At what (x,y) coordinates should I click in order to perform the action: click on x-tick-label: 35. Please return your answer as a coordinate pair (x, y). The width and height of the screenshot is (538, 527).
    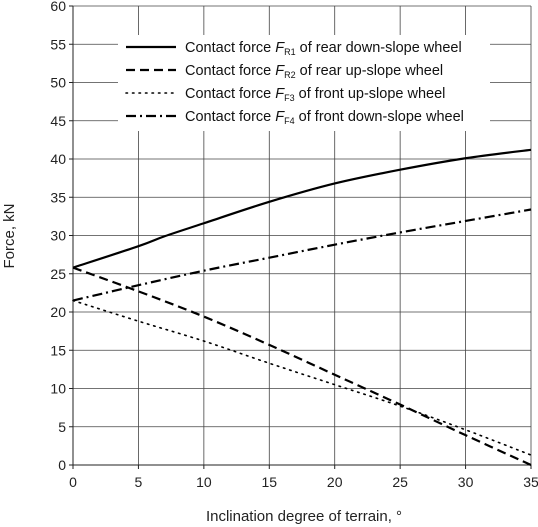
    Looking at the image, I should click on (530, 482).